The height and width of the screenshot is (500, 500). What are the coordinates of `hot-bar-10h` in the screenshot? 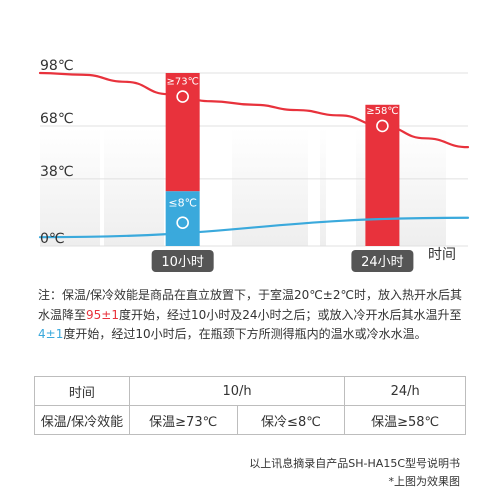 It's located at (182, 132).